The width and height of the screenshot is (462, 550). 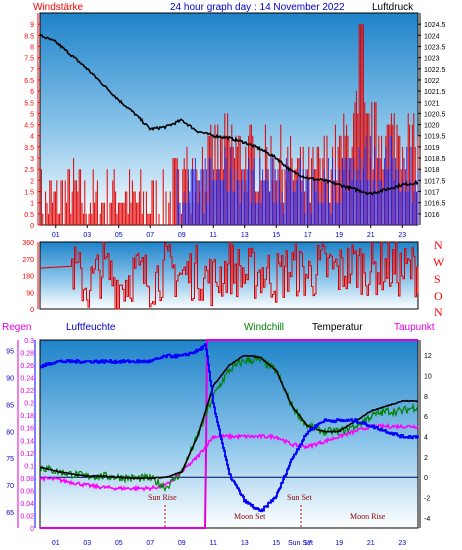 What do you see at coordinates (162, 497) in the screenshot?
I see `sun-rise-label: Sun Rise` at bounding box center [162, 497].